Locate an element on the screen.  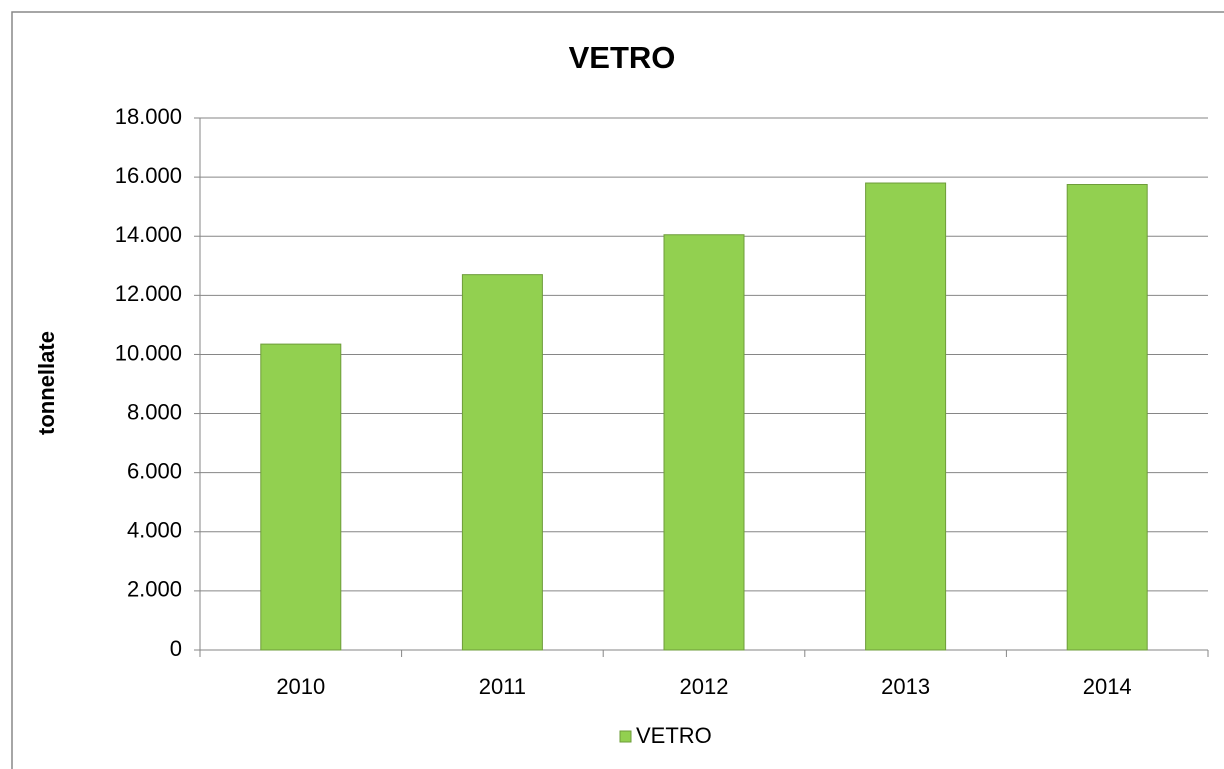
y-tick-label: 14.000 is located at coordinates (148, 234).